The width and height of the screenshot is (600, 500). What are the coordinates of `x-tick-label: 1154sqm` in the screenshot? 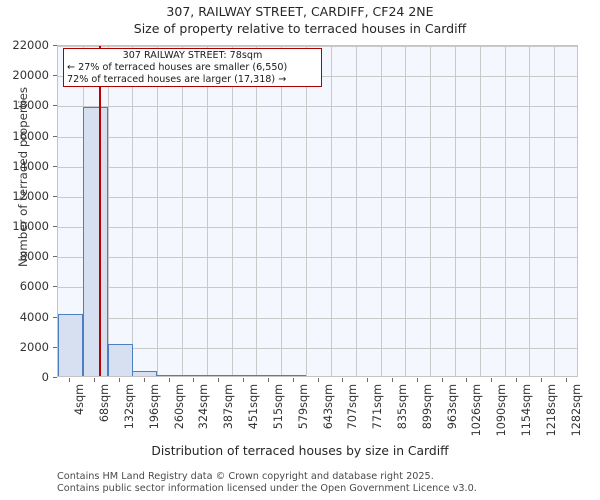 It's located at (526, 410).